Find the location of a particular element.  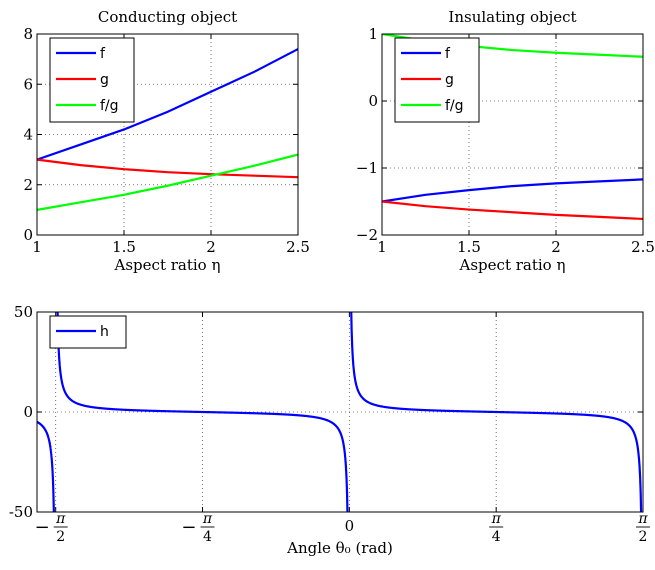

y-tick-label: 2 is located at coordinates (28, 185).